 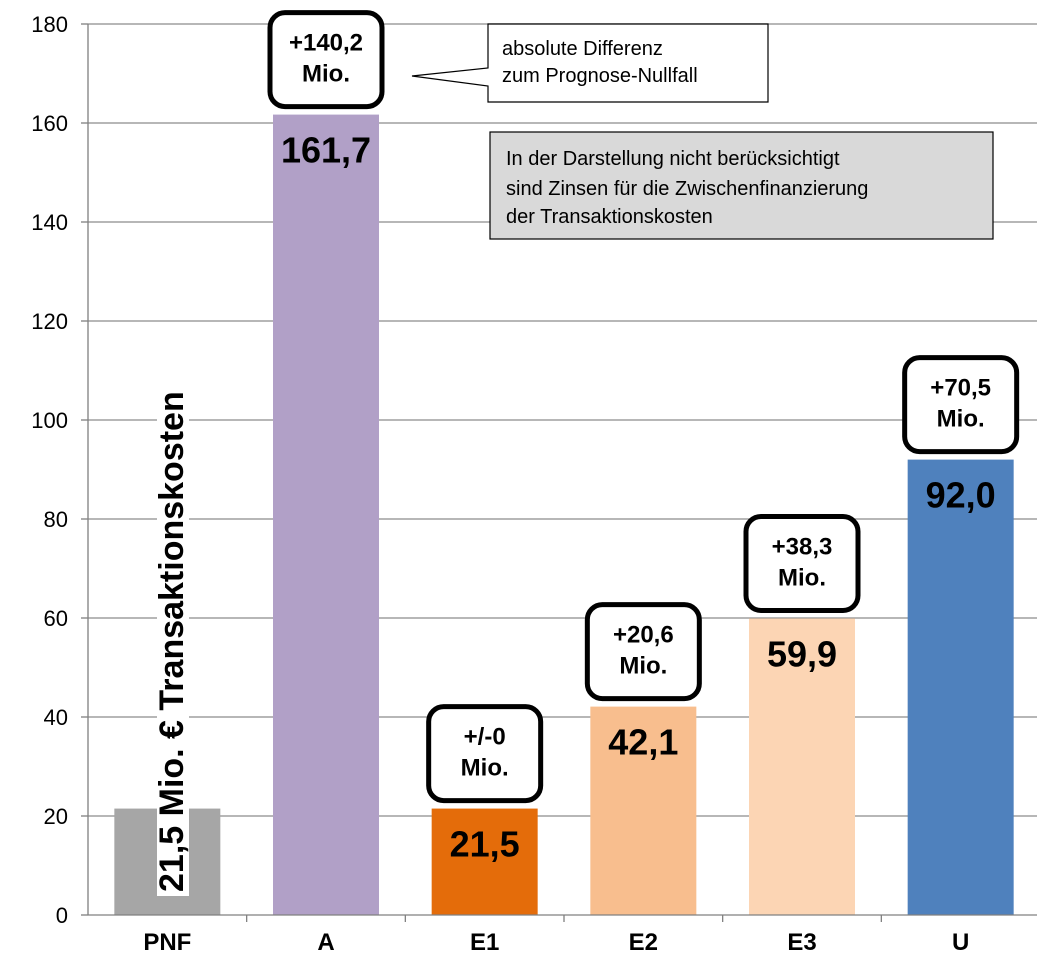 I want to click on diff-badge-a: +140,2 Mio., so click(x=326, y=60).